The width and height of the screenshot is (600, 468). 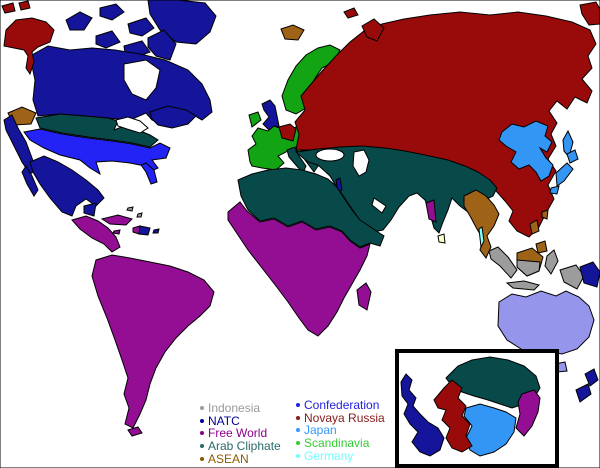 What do you see at coordinates (90, 209) in the screenshot?
I see `region-yucatan` at bounding box center [90, 209].